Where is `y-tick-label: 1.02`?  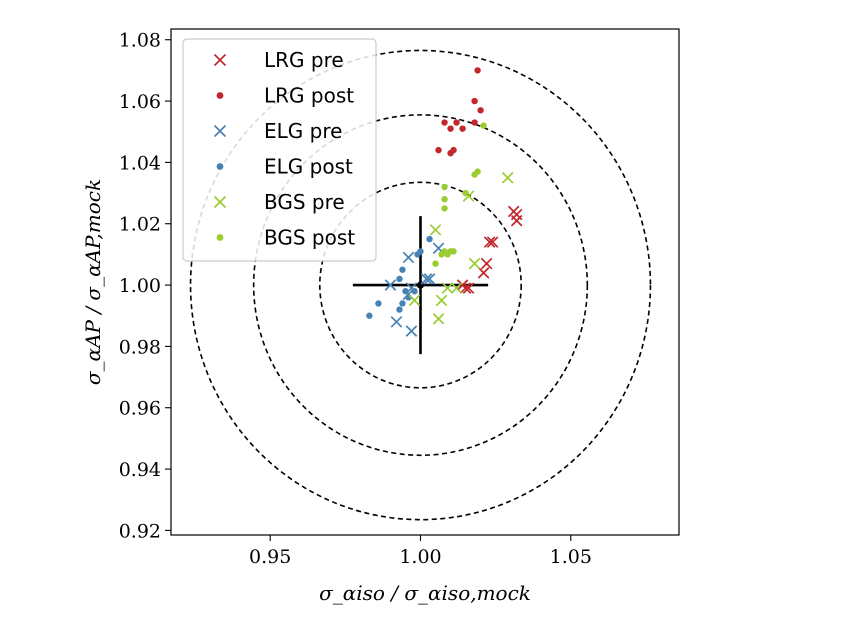 y-tick-label: 1.02 is located at coordinates (140, 225).